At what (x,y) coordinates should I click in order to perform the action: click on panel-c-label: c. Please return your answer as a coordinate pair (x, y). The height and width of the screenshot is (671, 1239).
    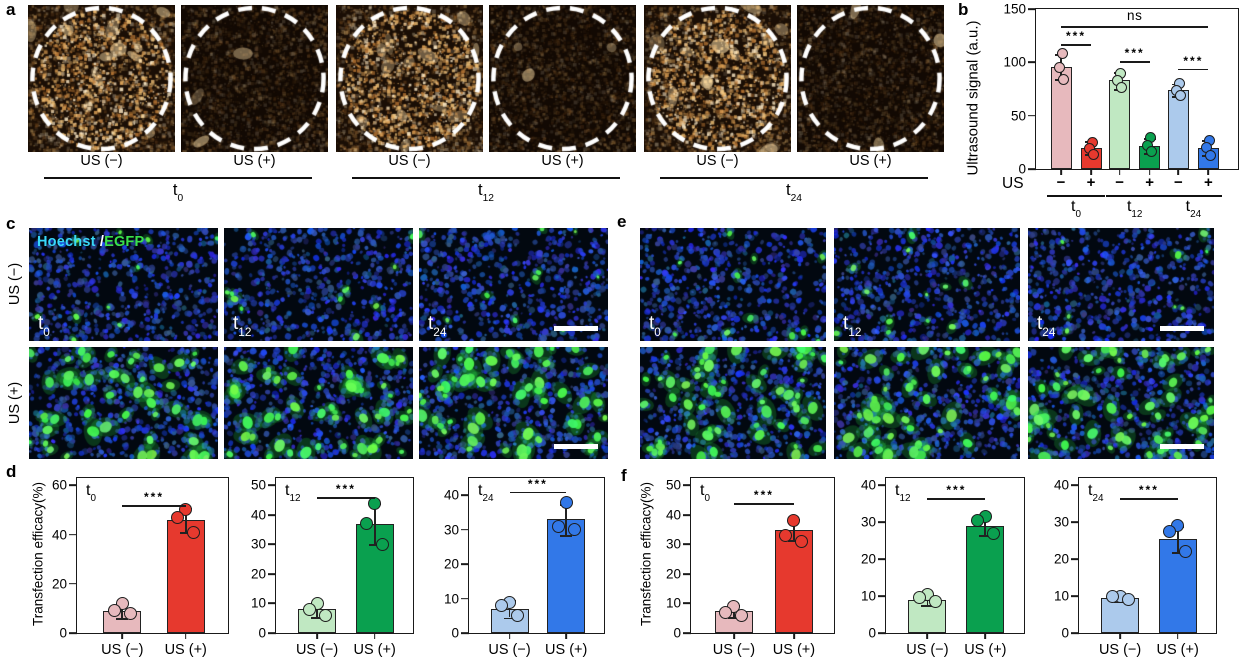
    Looking at the image, I should click on (11, 223).